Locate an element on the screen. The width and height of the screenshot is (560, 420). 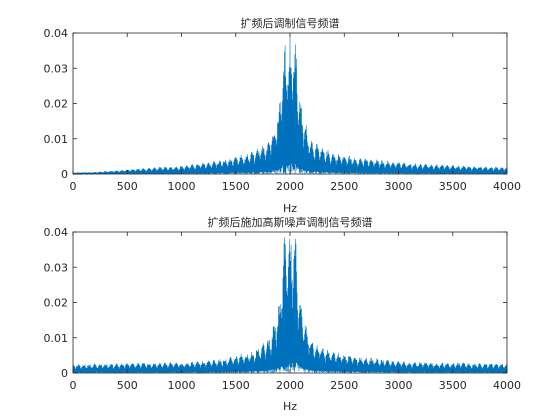
title-bottom: 扩频后施加高斯噪声调制信号频谱 is located at coordinates (290, 222).